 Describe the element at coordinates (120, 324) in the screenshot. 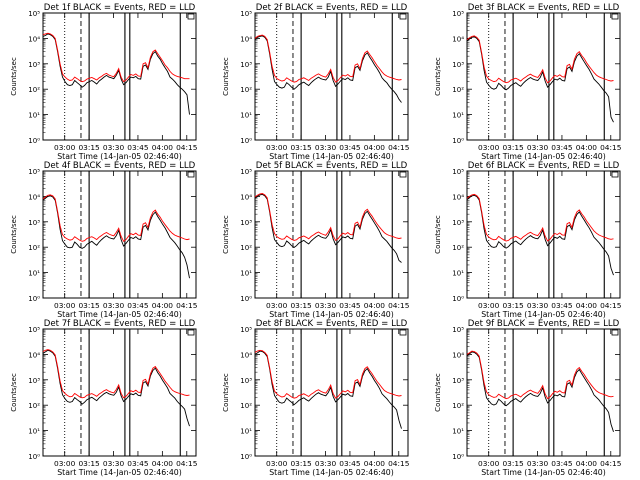

I see `panel-title: Det 7f BLACK = Events, RED = LLD` at that location.